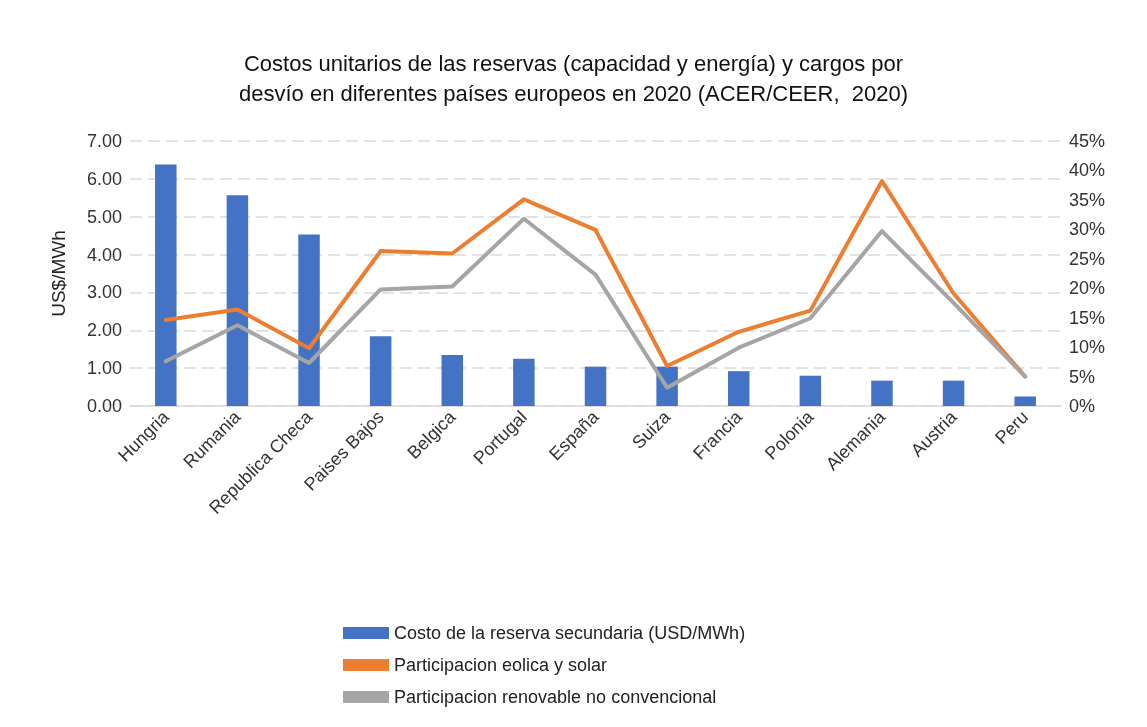 This screenshot has width=1147, height=727. I want to click on y2-tick-label: 10%, so click(1087, 347).